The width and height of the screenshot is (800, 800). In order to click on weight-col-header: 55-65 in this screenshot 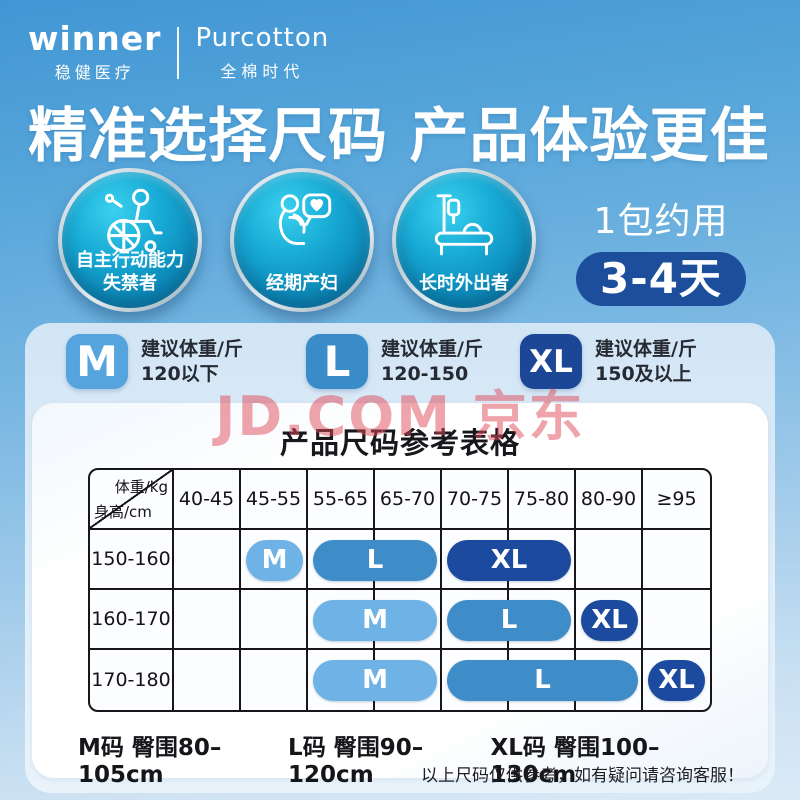, I will do `click(341, 500)`.